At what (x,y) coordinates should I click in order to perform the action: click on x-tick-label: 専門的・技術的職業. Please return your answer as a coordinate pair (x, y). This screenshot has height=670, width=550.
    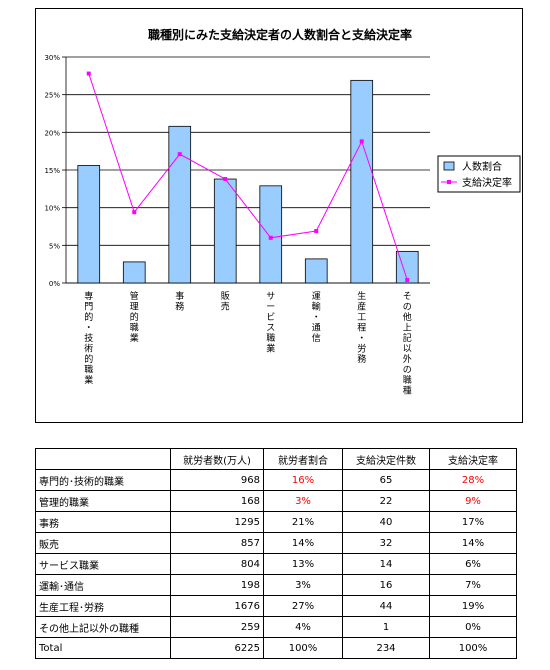
    Looking at the image, I should click on (88, 338).